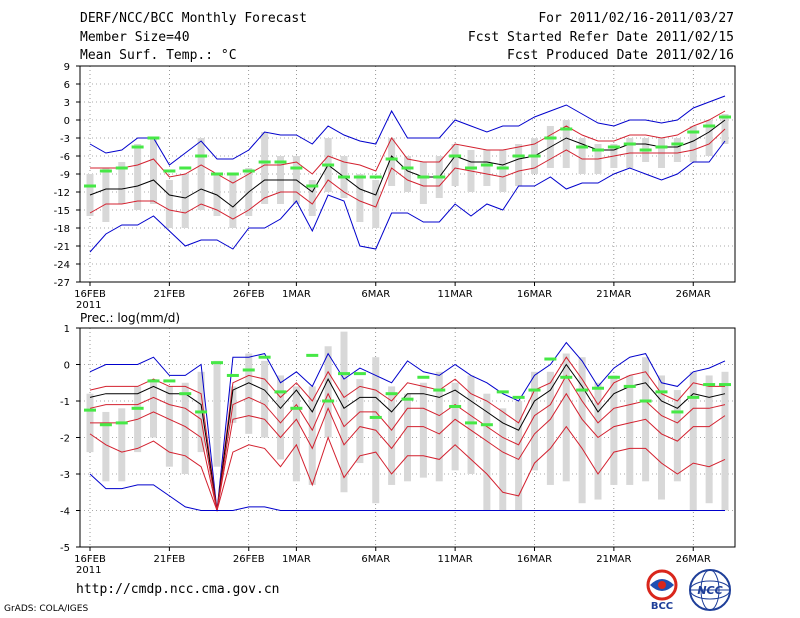 This screenshot has height=618, width=800. I want to click on variable-label: Mean Surf. Temp.: °C, so click(158, 55).